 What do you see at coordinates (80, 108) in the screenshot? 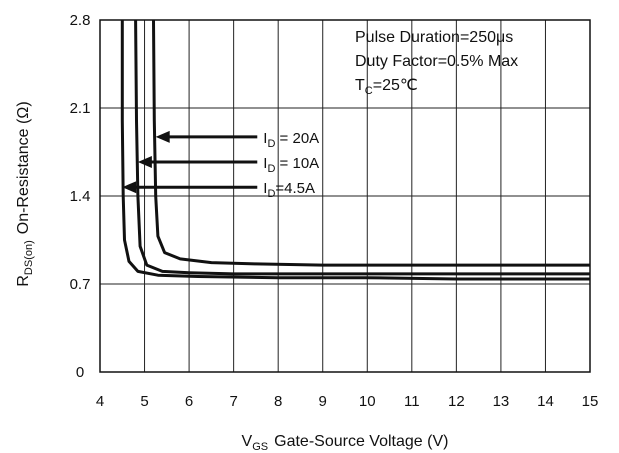
I see `y-tick-label: 2.1` at bounding box center [80, 108].